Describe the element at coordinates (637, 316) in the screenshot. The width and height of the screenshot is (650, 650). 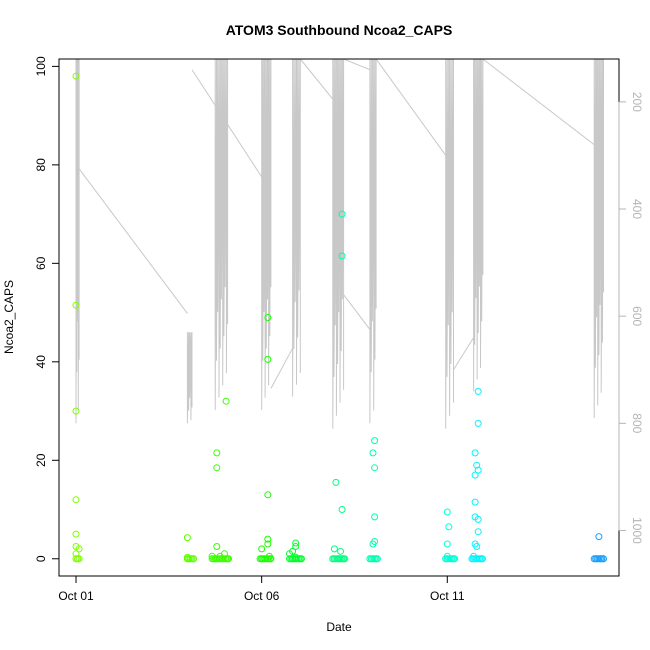
I see `secondary-y-tick-label: 600` at that location.